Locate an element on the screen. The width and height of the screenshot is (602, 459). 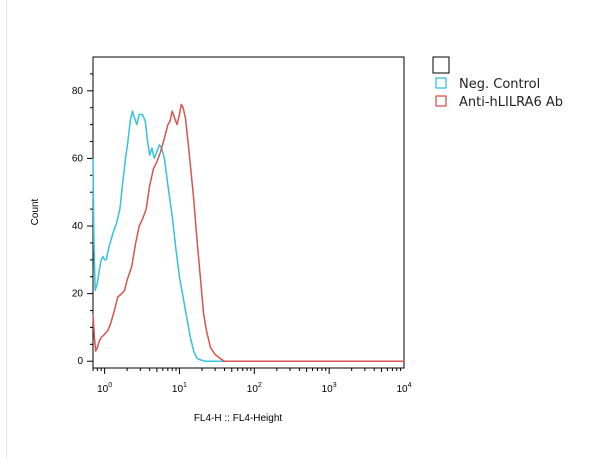
y-tick-label: 20 is located at coordinates (78, 294).